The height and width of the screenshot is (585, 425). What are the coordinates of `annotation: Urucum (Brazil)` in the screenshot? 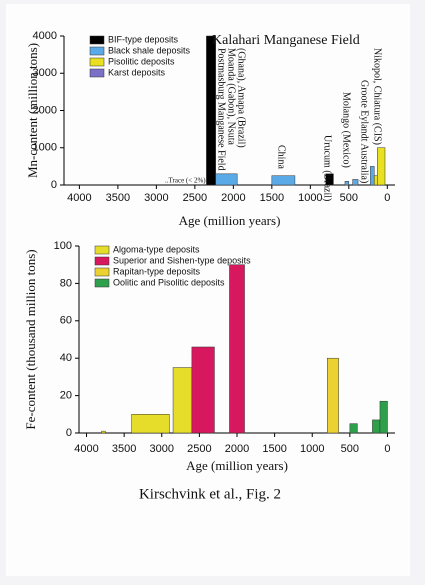 It's located at (327, 168).